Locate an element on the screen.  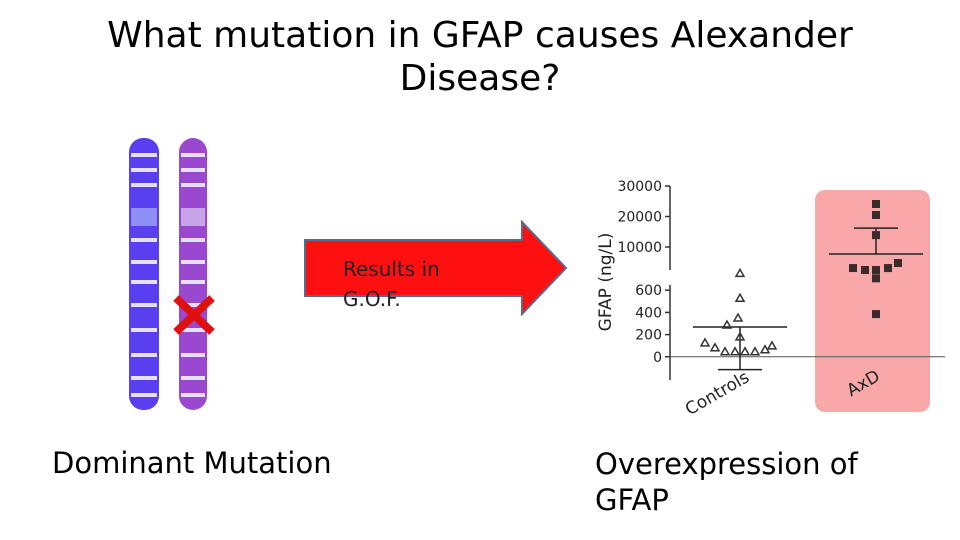
arrow-label: Results in G.O.F. is located at coordinates (391, 284).